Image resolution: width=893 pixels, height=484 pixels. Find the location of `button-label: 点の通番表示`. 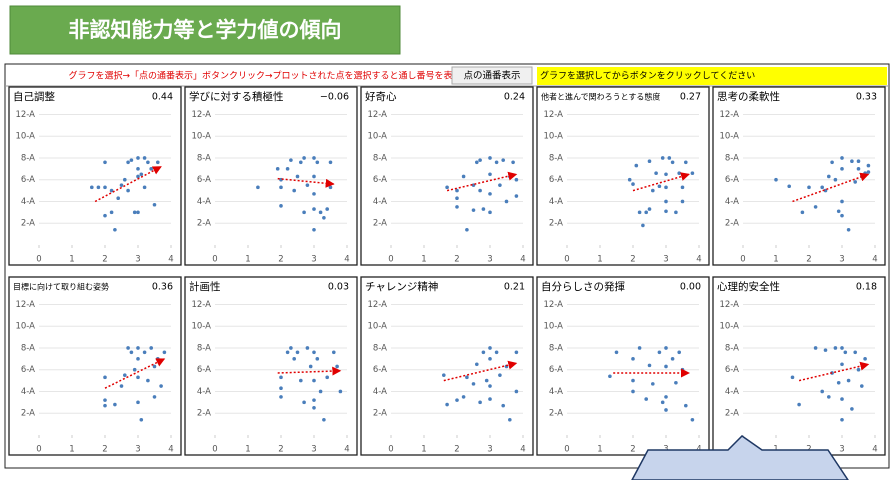

button-label: 点の通番表示 is located at coordinates (491, 76).